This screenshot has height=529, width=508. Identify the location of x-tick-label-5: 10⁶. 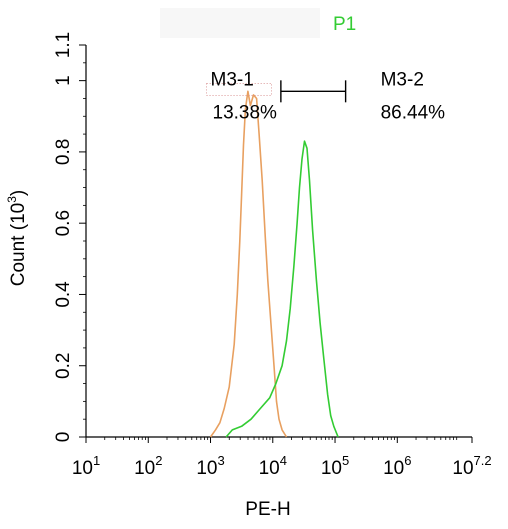
(397, 466).